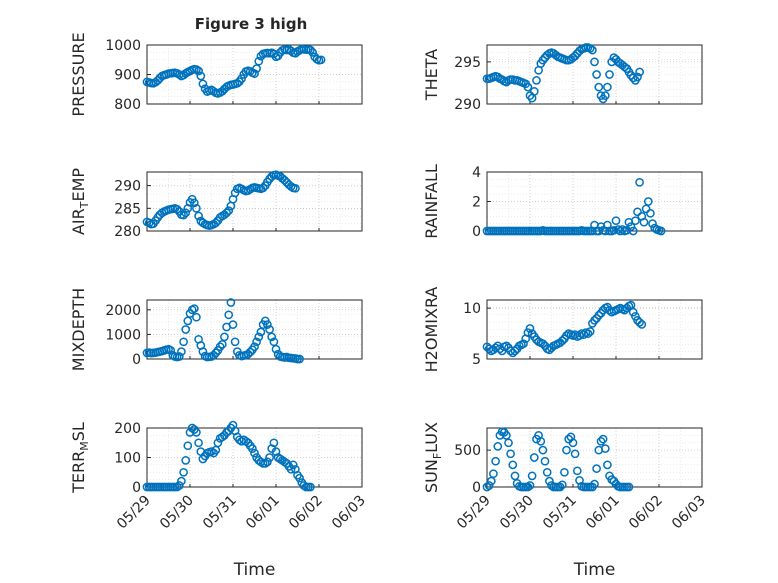 This screenshot has width=778, height=583. What do you see at coordinates (433, 457) in the screenshot?
I see `sun_flux-ylabel: SUNFLUX` at bounding box center [433, 457].